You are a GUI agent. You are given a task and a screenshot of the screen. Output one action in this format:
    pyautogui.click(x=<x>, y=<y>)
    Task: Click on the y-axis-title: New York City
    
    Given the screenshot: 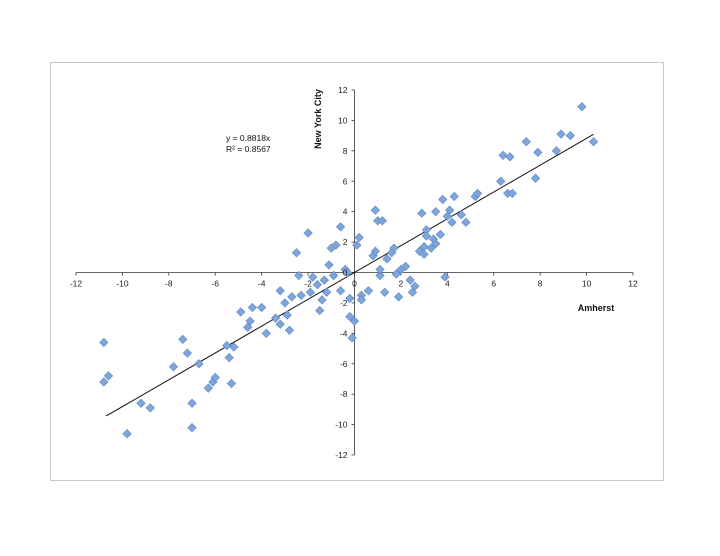 What is the action you would take?
    pyautogui.click(x=318, y=119)
    